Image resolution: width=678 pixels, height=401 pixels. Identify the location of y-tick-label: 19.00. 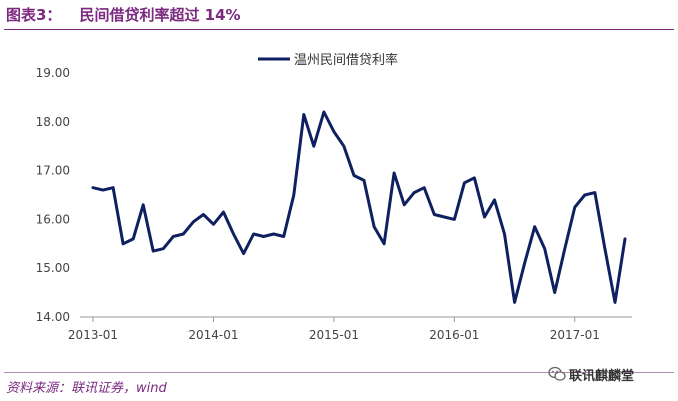
(53, 73).